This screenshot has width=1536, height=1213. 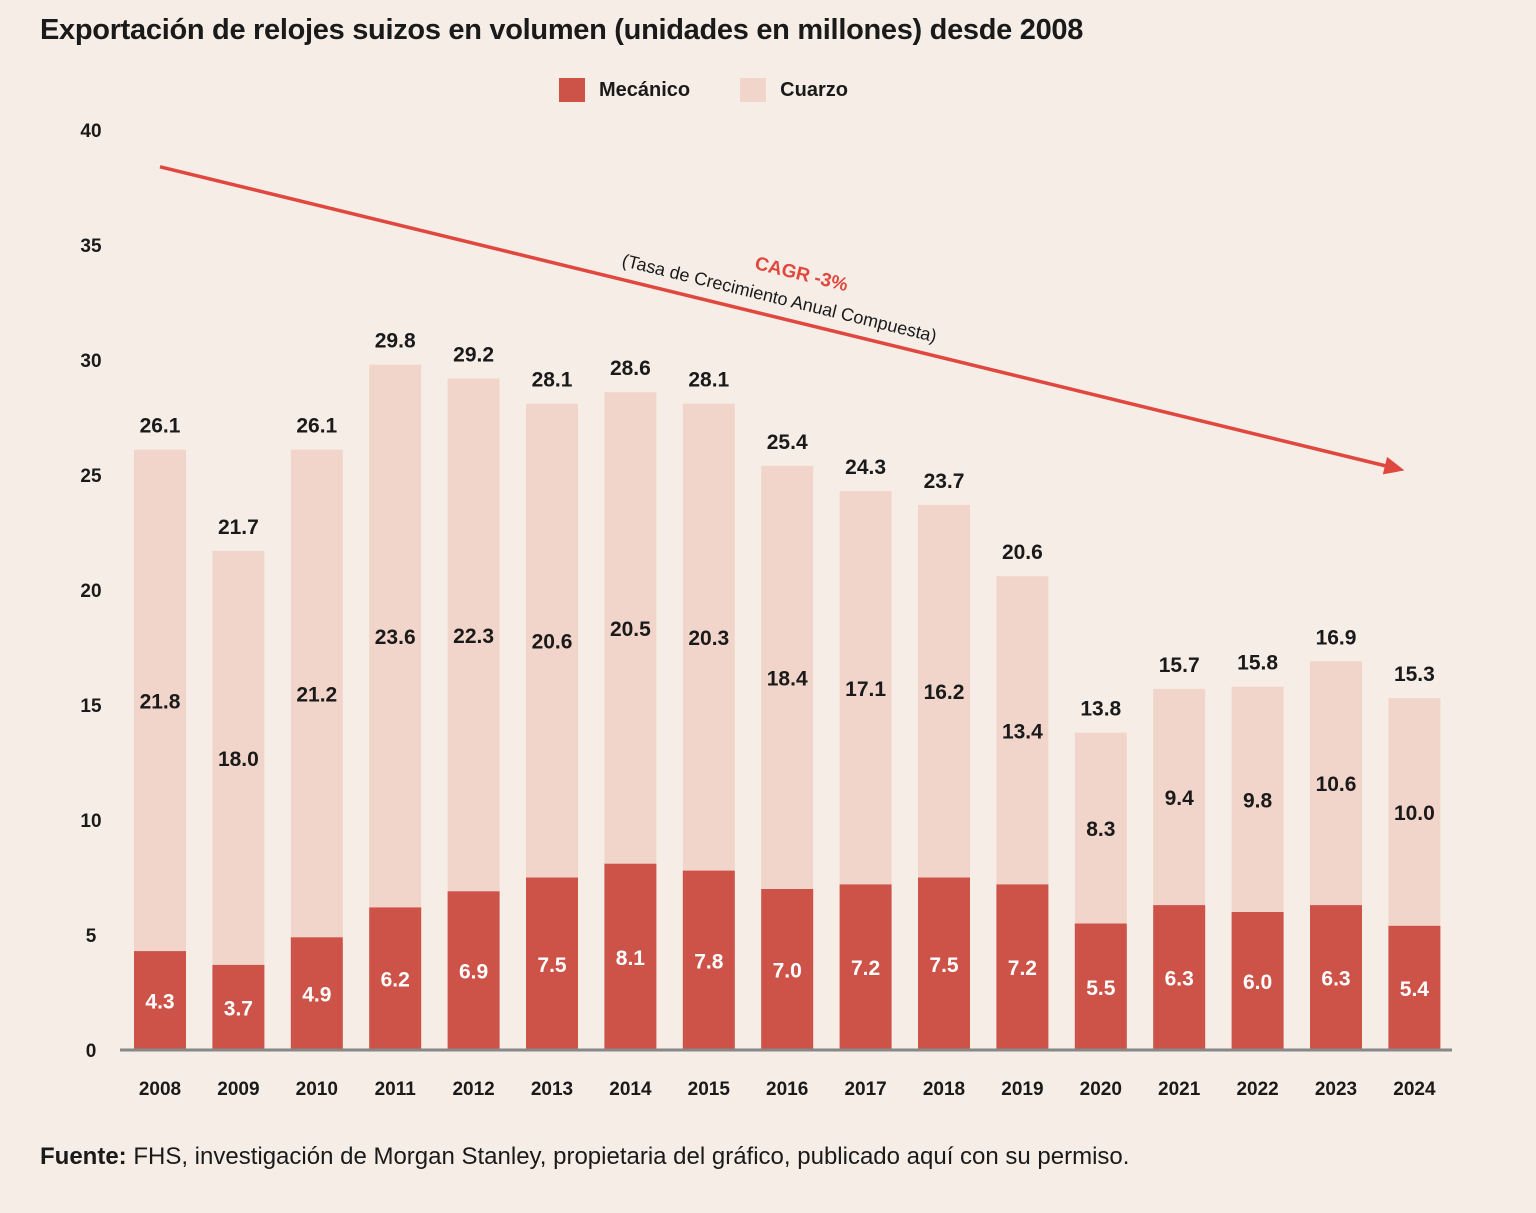 What do you see at coordinates (944, 481) in the screenshot?
I see `label-total: 23.7` at bounding box center [944, 481].